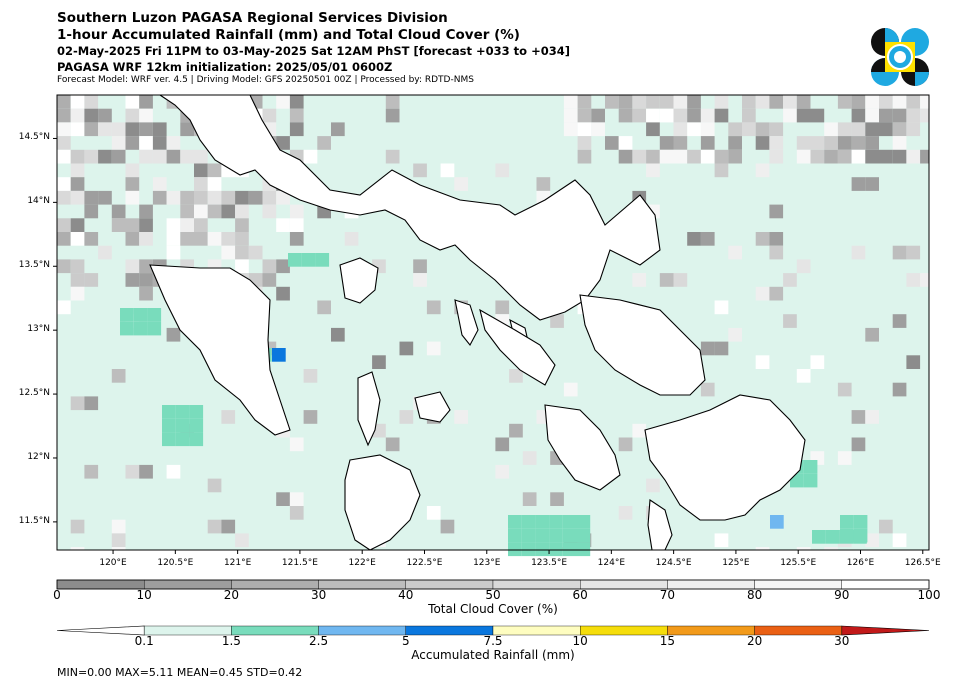 The image size is (955, 692). What do you see at coordinates (493, 595) in the screenshot?
I see `cloud-colorbar-label: 50` at bounding box center [493, 595].